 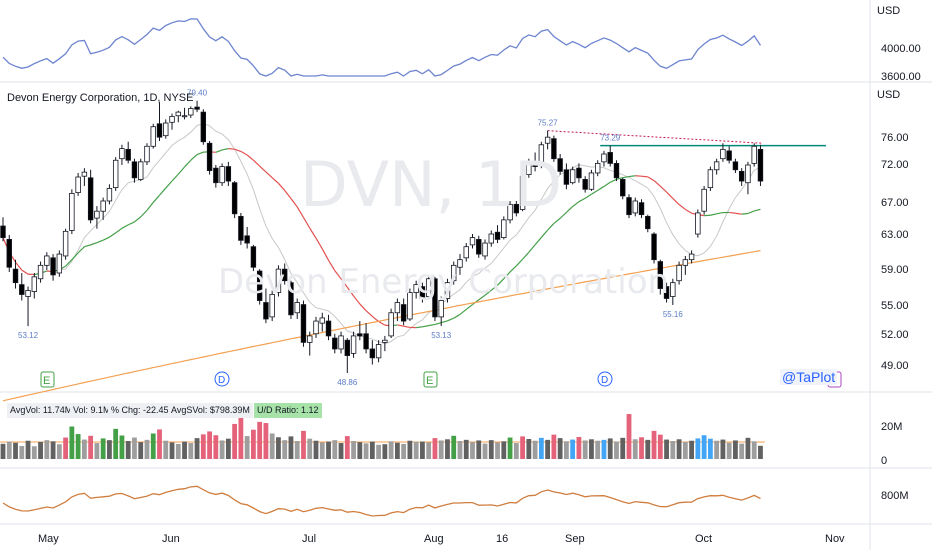 What do you see at coordinates (901, 49) in the screenshot?
I see `top-tick-4000: 4000.00` at bounding box center [901, 49].